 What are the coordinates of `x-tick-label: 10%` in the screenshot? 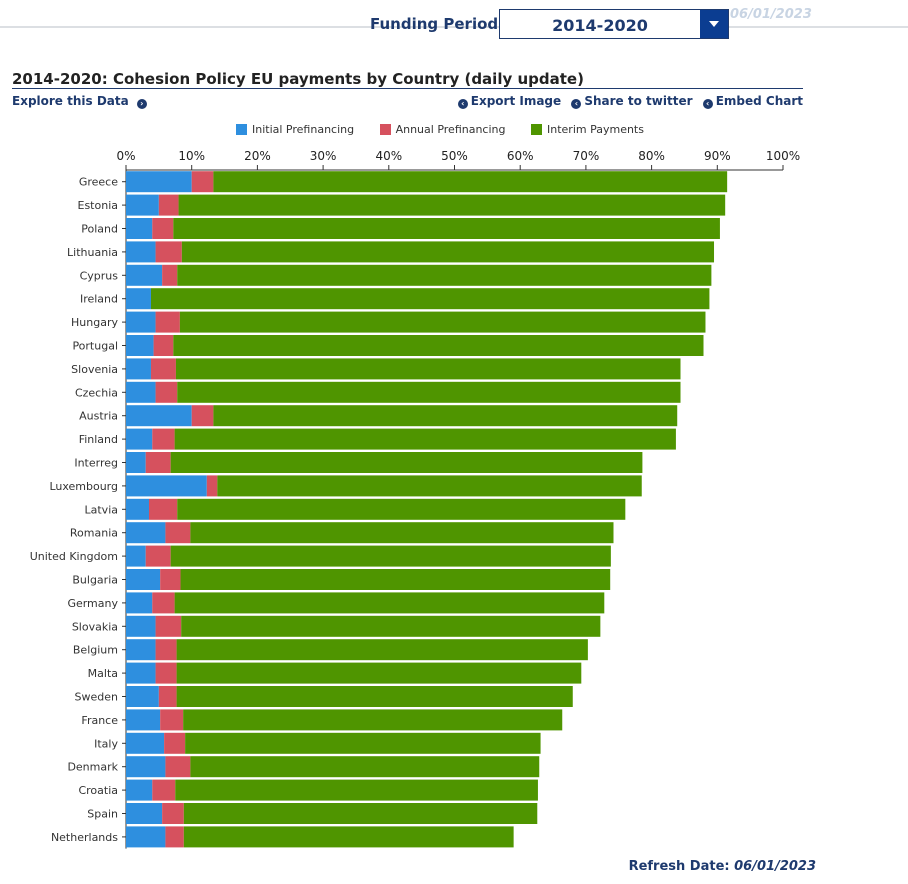 It's located at (191, 156).